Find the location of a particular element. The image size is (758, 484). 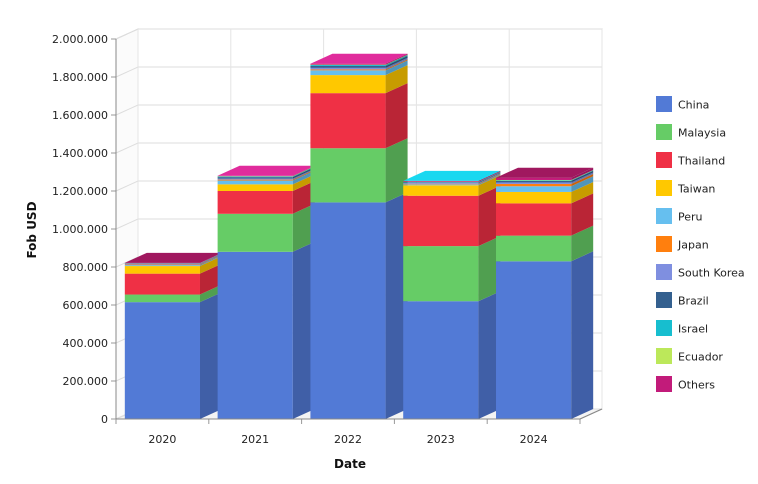

legend-item-ecuador: Ecuador is located at coordinates (689, 356).